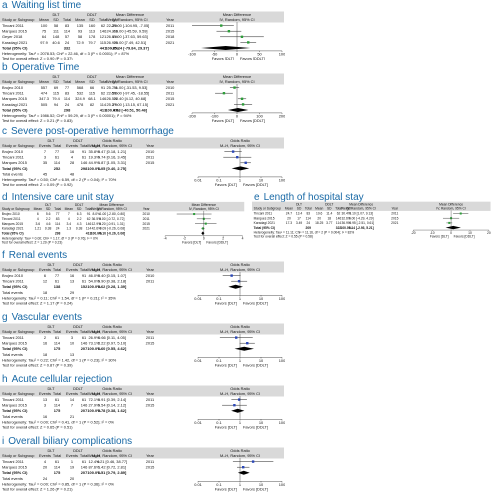 This screenshot has height=500, width=491. What do you see at coordinates (13, 87) in the screenshot?
I see `study-name: Brujeo 2010` at bounding box center [13, 87].